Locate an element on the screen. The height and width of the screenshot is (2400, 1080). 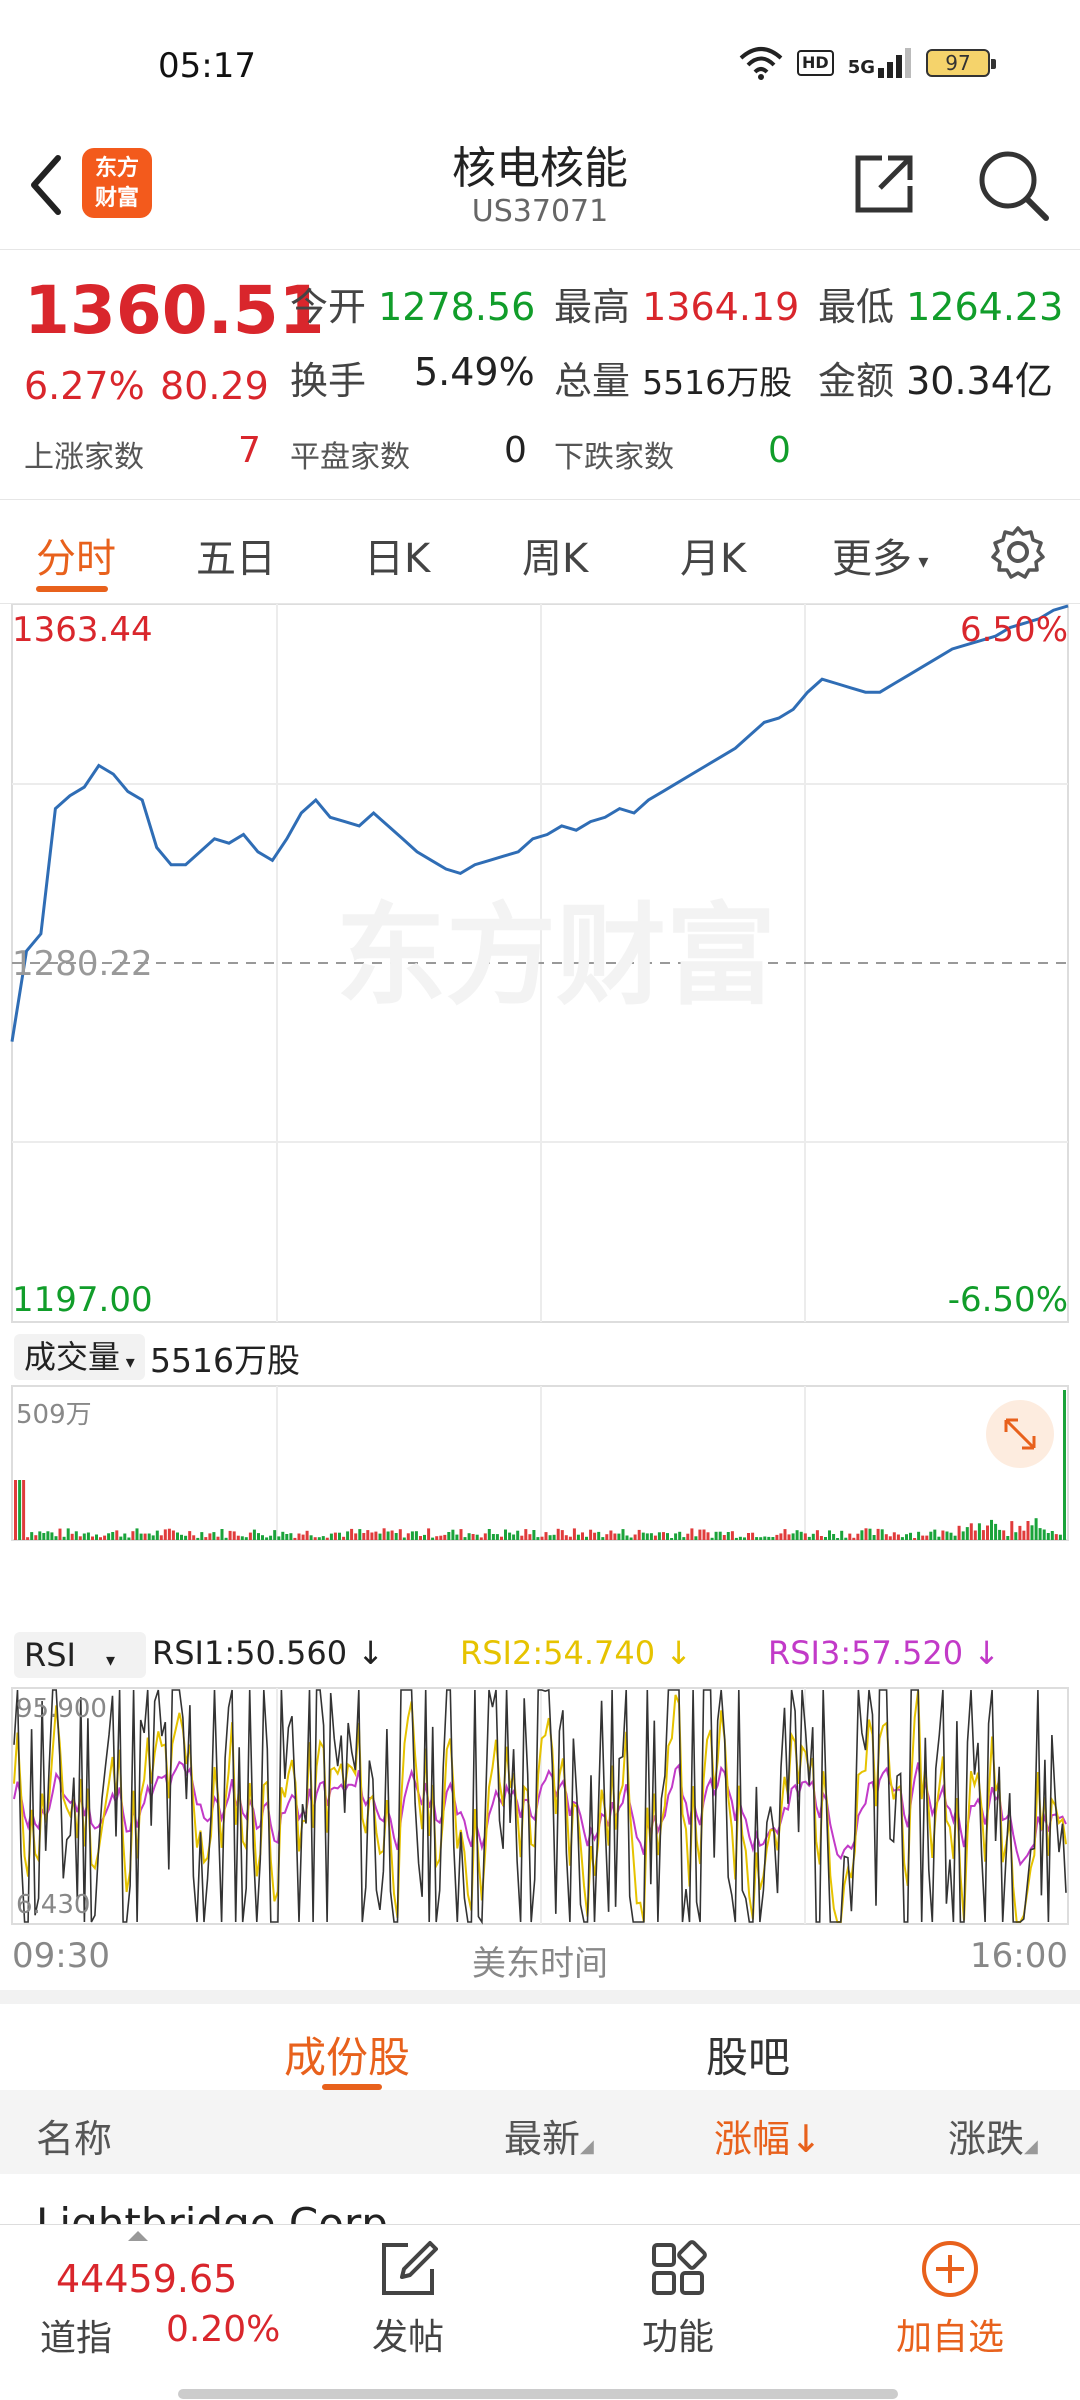
col-change: 涨跌◢ is located at coordinates (993, 2135).